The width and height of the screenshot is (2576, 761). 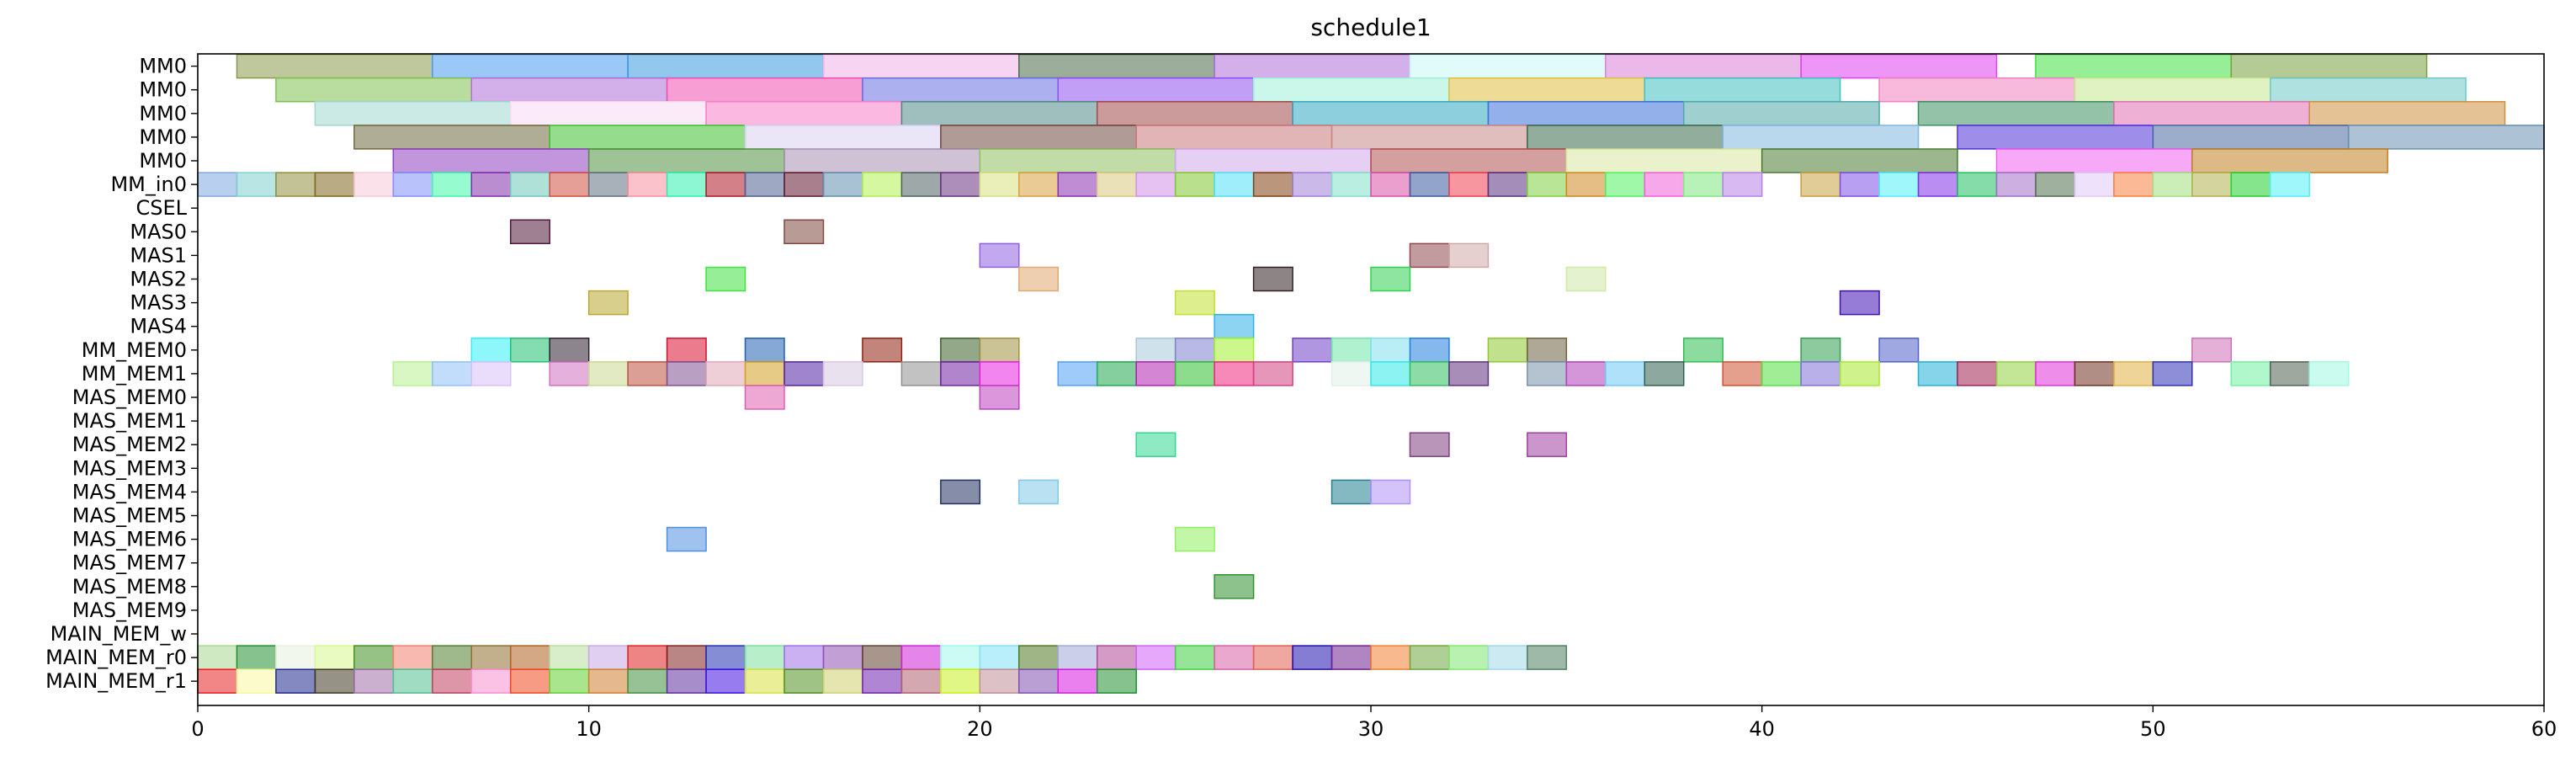 I want to click on y-tick-label: MAS4, so click(x=158, y=327).